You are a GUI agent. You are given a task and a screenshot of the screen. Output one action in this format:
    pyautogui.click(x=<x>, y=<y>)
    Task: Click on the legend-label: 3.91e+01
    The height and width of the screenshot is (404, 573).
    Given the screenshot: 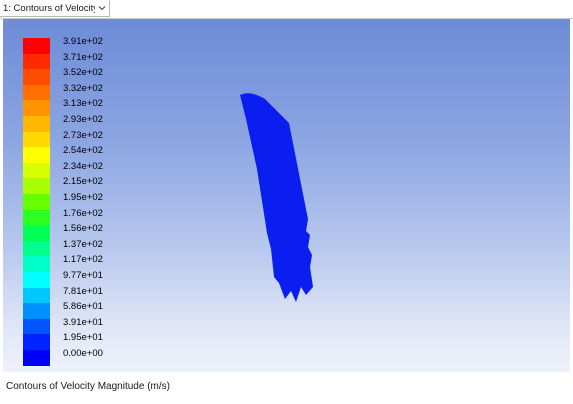 What is the action you would take?
    pyautogui.click(x=83, y=322)
    